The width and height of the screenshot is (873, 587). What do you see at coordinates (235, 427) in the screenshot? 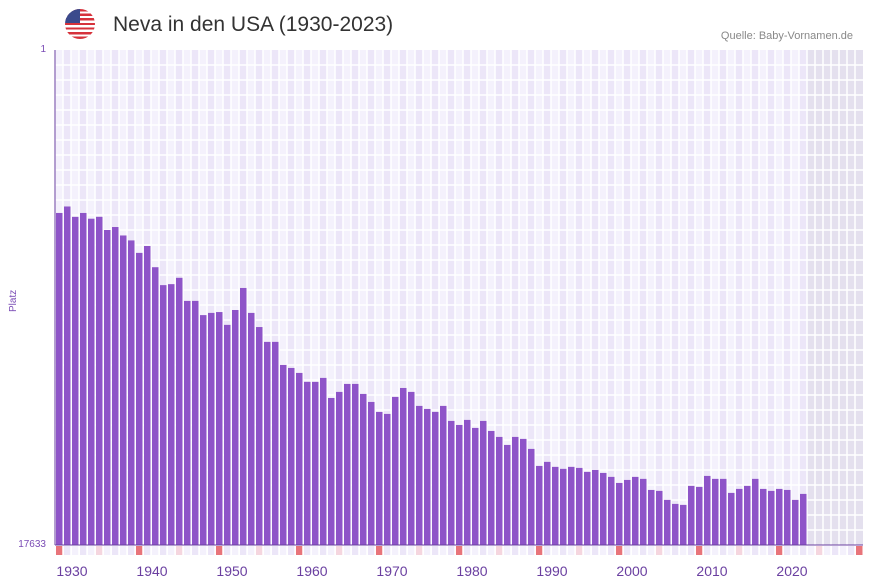
I see `bar-1952` at bounding box center [235, 427].